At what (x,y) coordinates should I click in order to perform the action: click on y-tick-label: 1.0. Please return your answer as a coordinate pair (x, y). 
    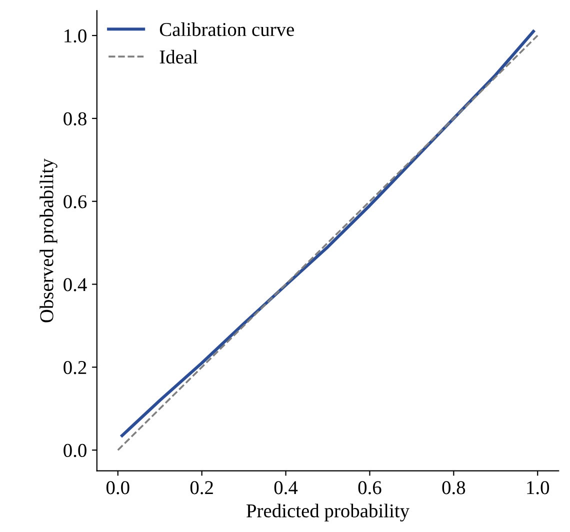
    Looking at the image, I should click on (75, 36).